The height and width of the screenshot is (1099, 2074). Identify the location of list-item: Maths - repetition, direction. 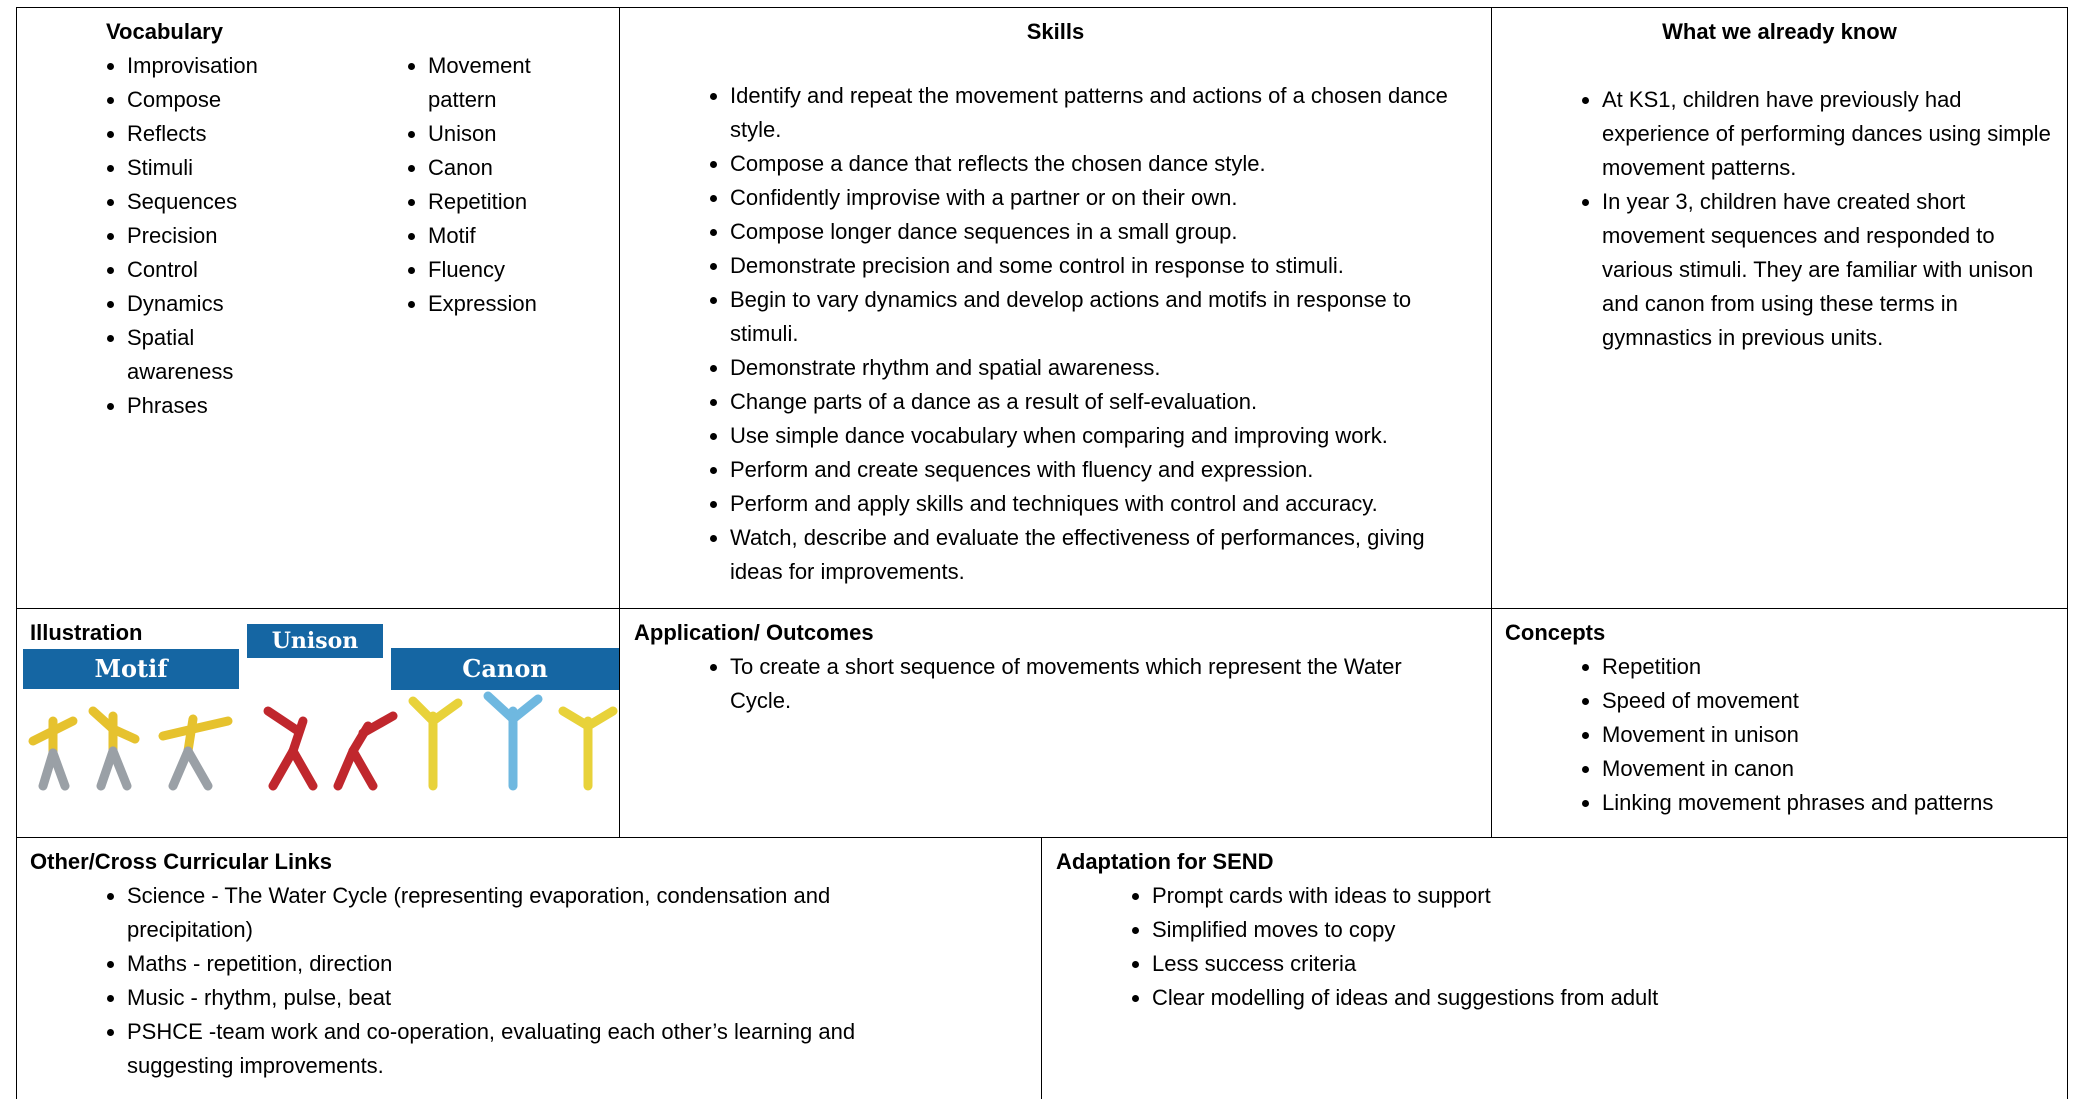
(542, 964).